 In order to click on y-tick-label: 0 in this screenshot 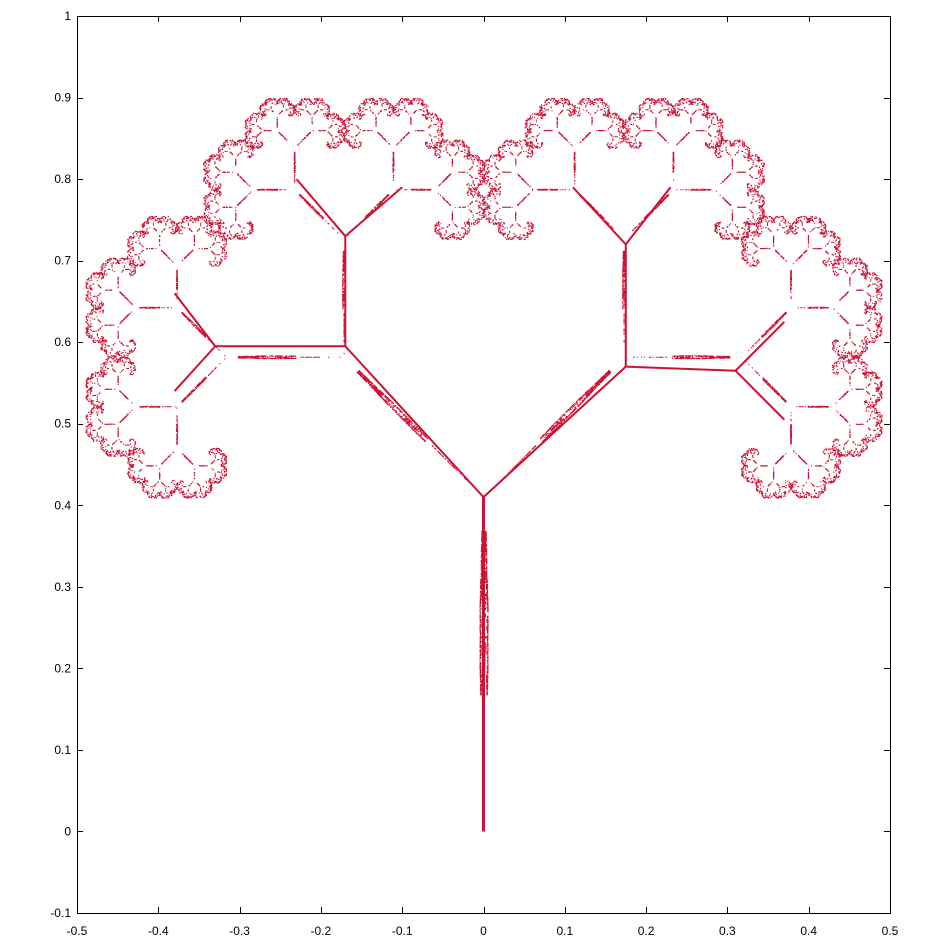, I will do `click(67, 831)`.